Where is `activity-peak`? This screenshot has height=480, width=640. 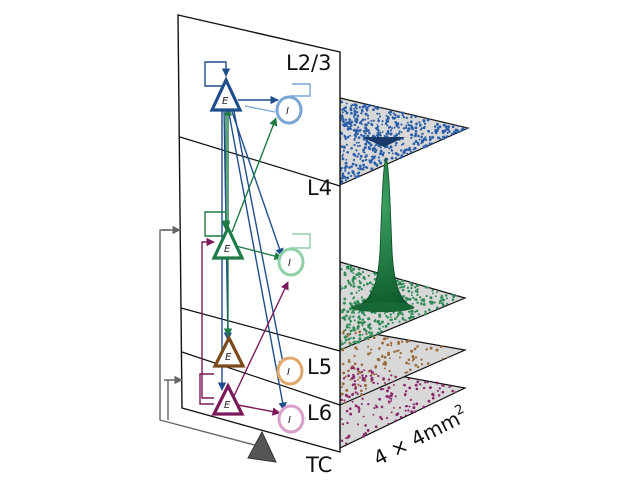
activity-peak is located at coordinates (383, 234).